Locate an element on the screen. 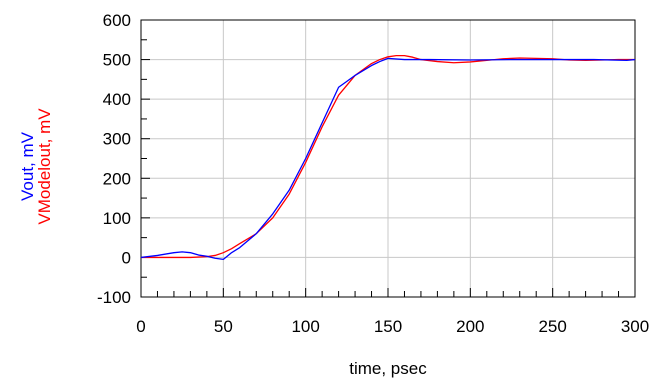  x-tick-label: 300 is located at coordinates (635, 326).